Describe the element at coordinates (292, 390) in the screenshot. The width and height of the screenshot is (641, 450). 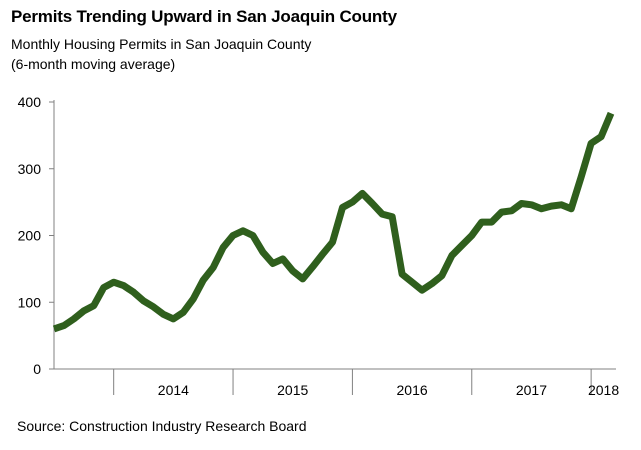
I see `x-tick-label: 2015` at that location.